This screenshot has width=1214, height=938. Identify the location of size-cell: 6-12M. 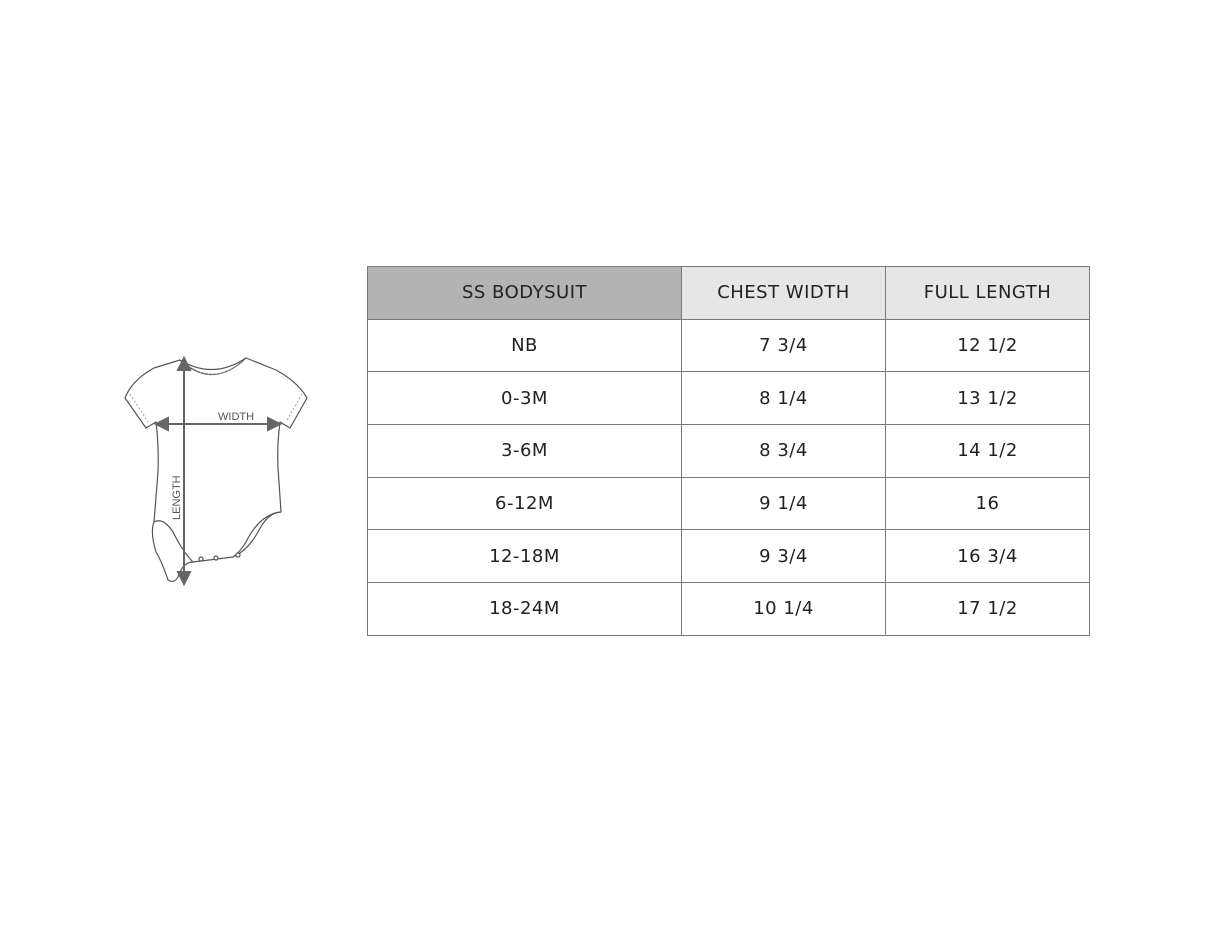
(524, 503).